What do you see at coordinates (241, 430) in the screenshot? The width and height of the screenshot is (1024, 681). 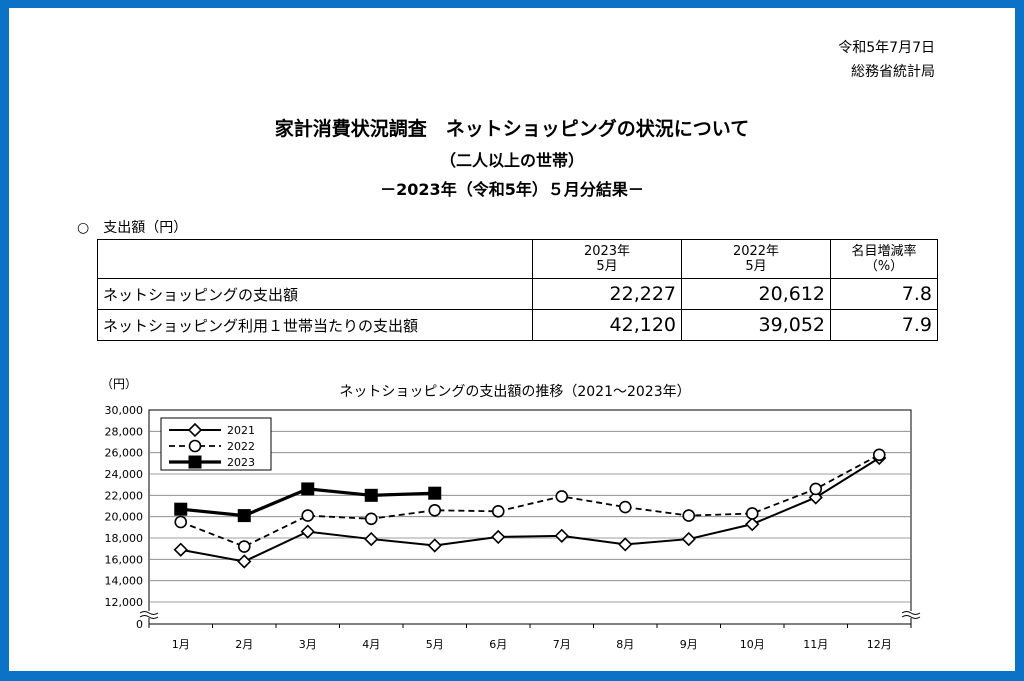 I see `legend-label: 2021` at bounding box center [241, 430].